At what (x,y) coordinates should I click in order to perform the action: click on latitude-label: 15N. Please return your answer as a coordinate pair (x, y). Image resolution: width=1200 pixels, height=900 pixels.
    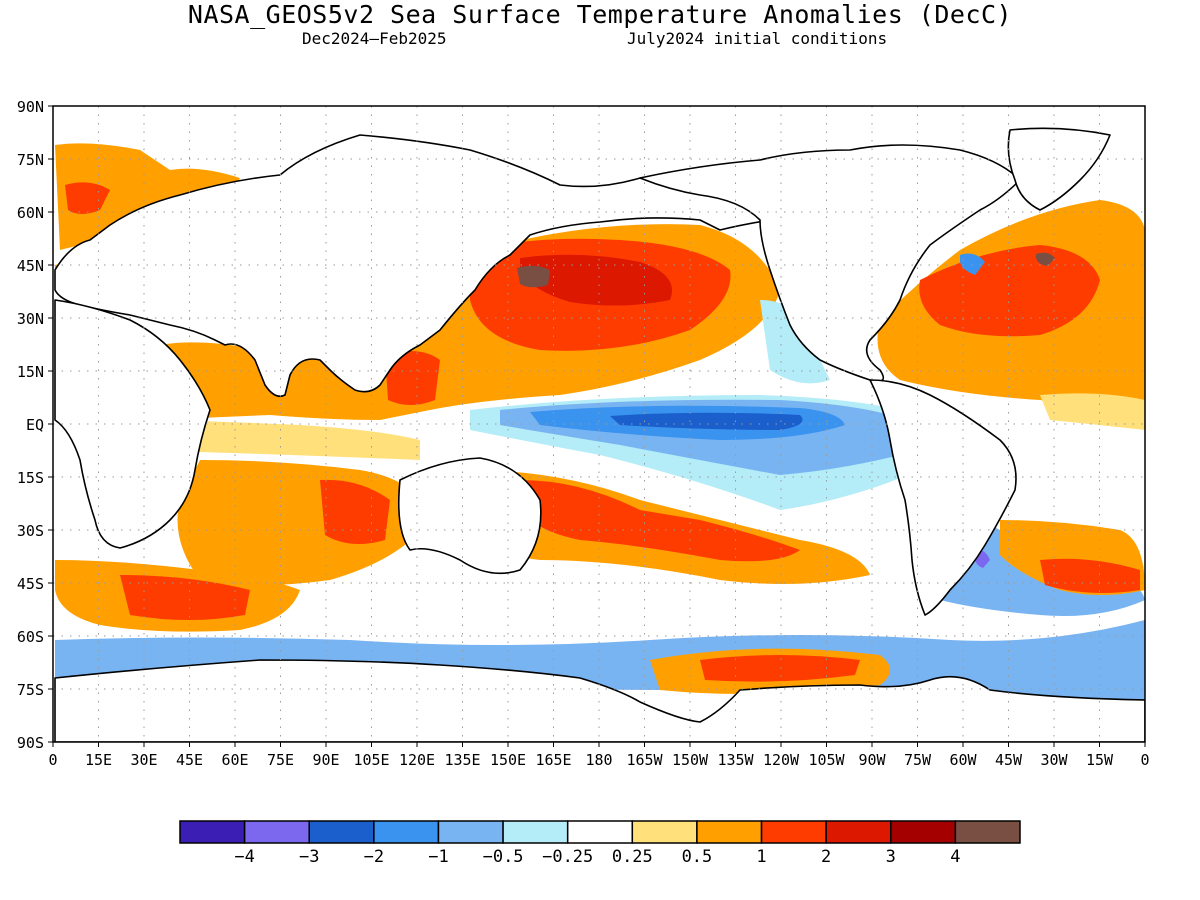
    Looking at the image, I should click on (30, 372).